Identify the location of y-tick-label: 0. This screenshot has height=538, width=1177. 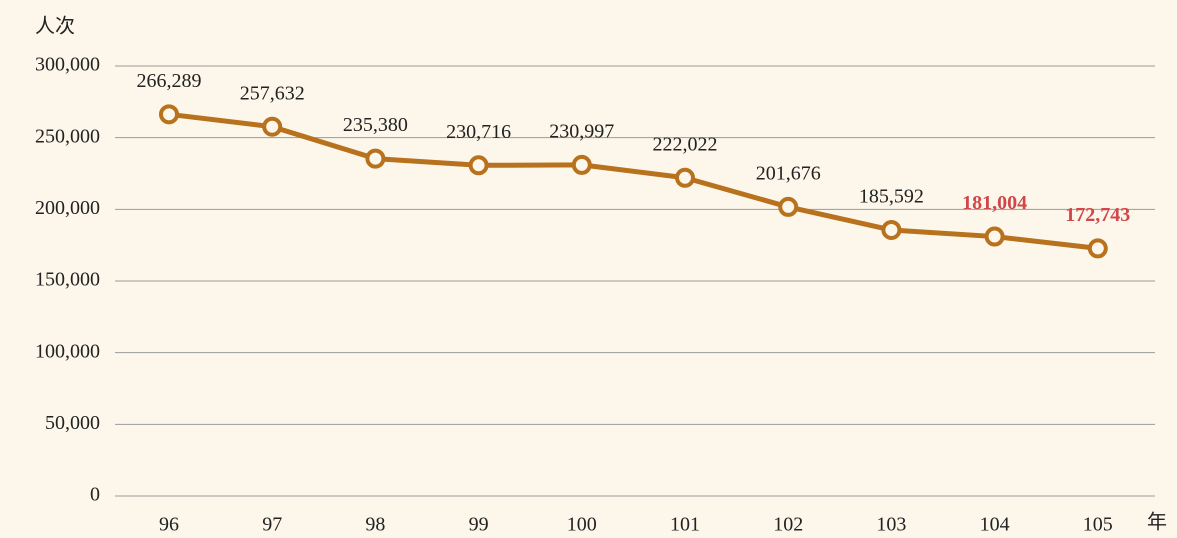
(95, 495).